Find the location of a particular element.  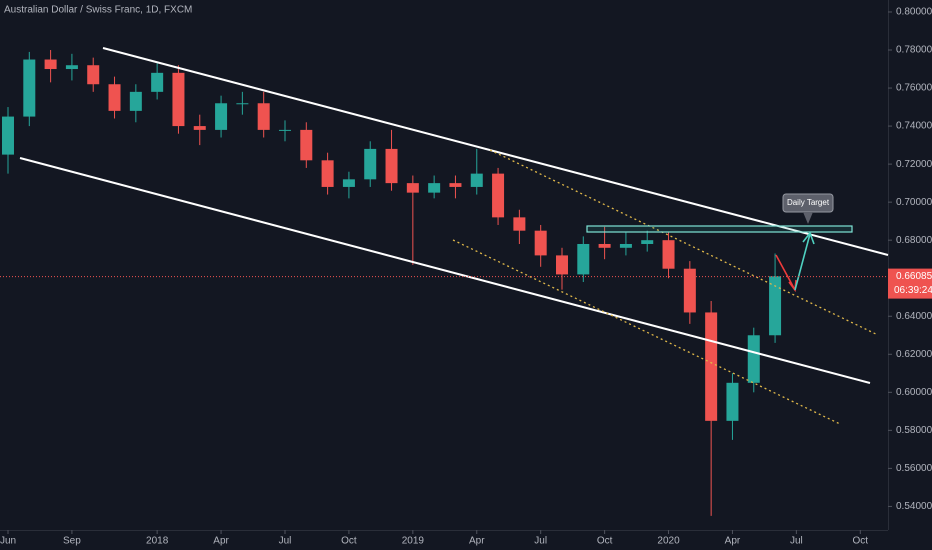

y-tick-label: 0.56000 is located at coordinates (914, 468).